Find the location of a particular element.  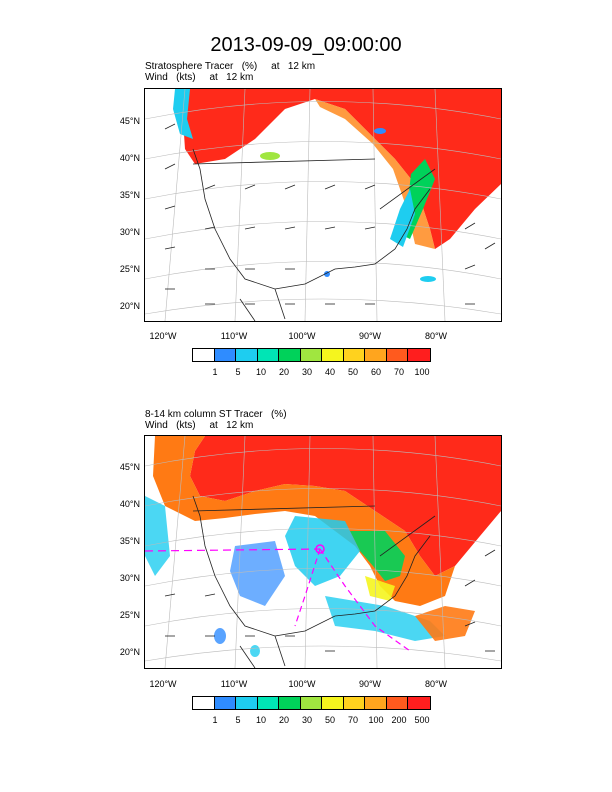

trajectory-line is located at coordinates (278, 600).